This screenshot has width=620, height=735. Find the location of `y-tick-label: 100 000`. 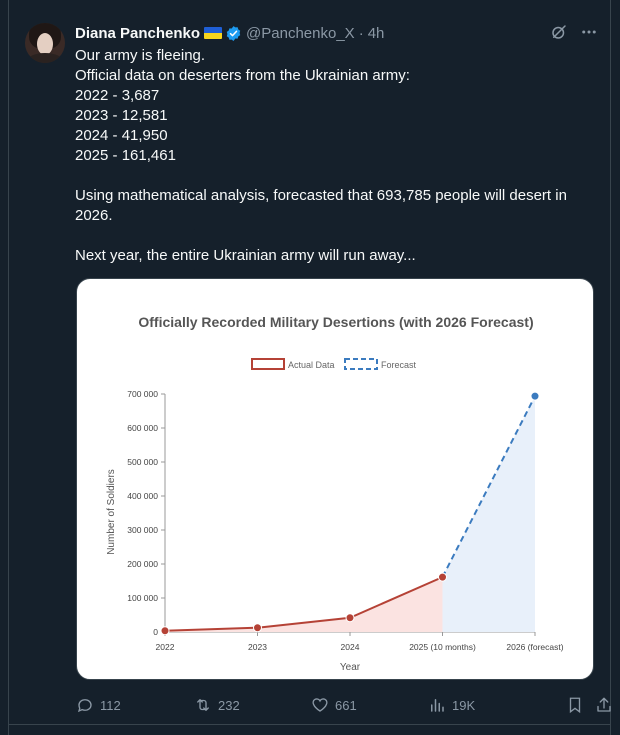

y-tick-label: 100 000 is located at coordinates (142, 598).